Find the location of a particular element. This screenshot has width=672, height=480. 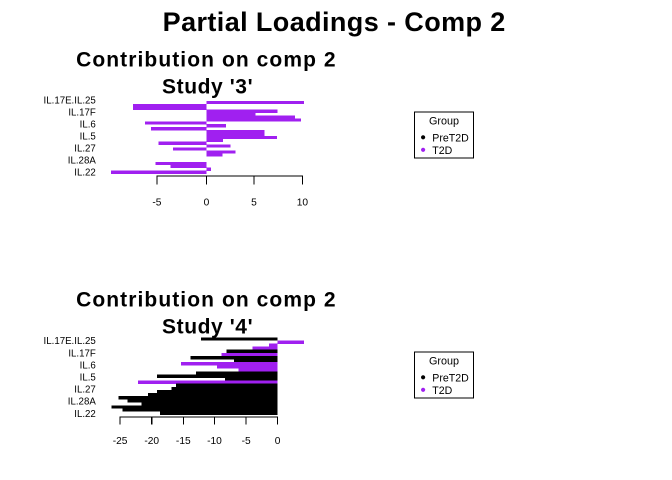

svg-text: 5 is located at coordinates (254, 202).